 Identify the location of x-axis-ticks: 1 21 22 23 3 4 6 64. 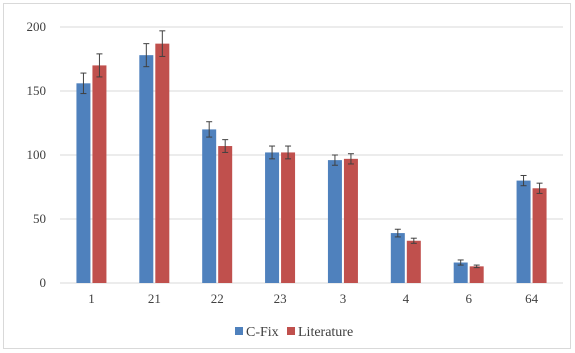
(313, 298).